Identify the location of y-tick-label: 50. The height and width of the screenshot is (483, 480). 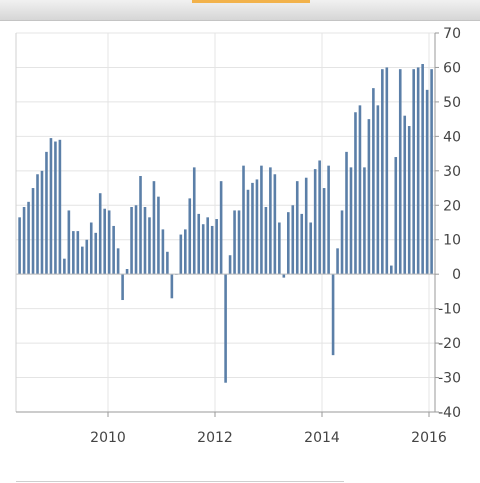
(452, 103).